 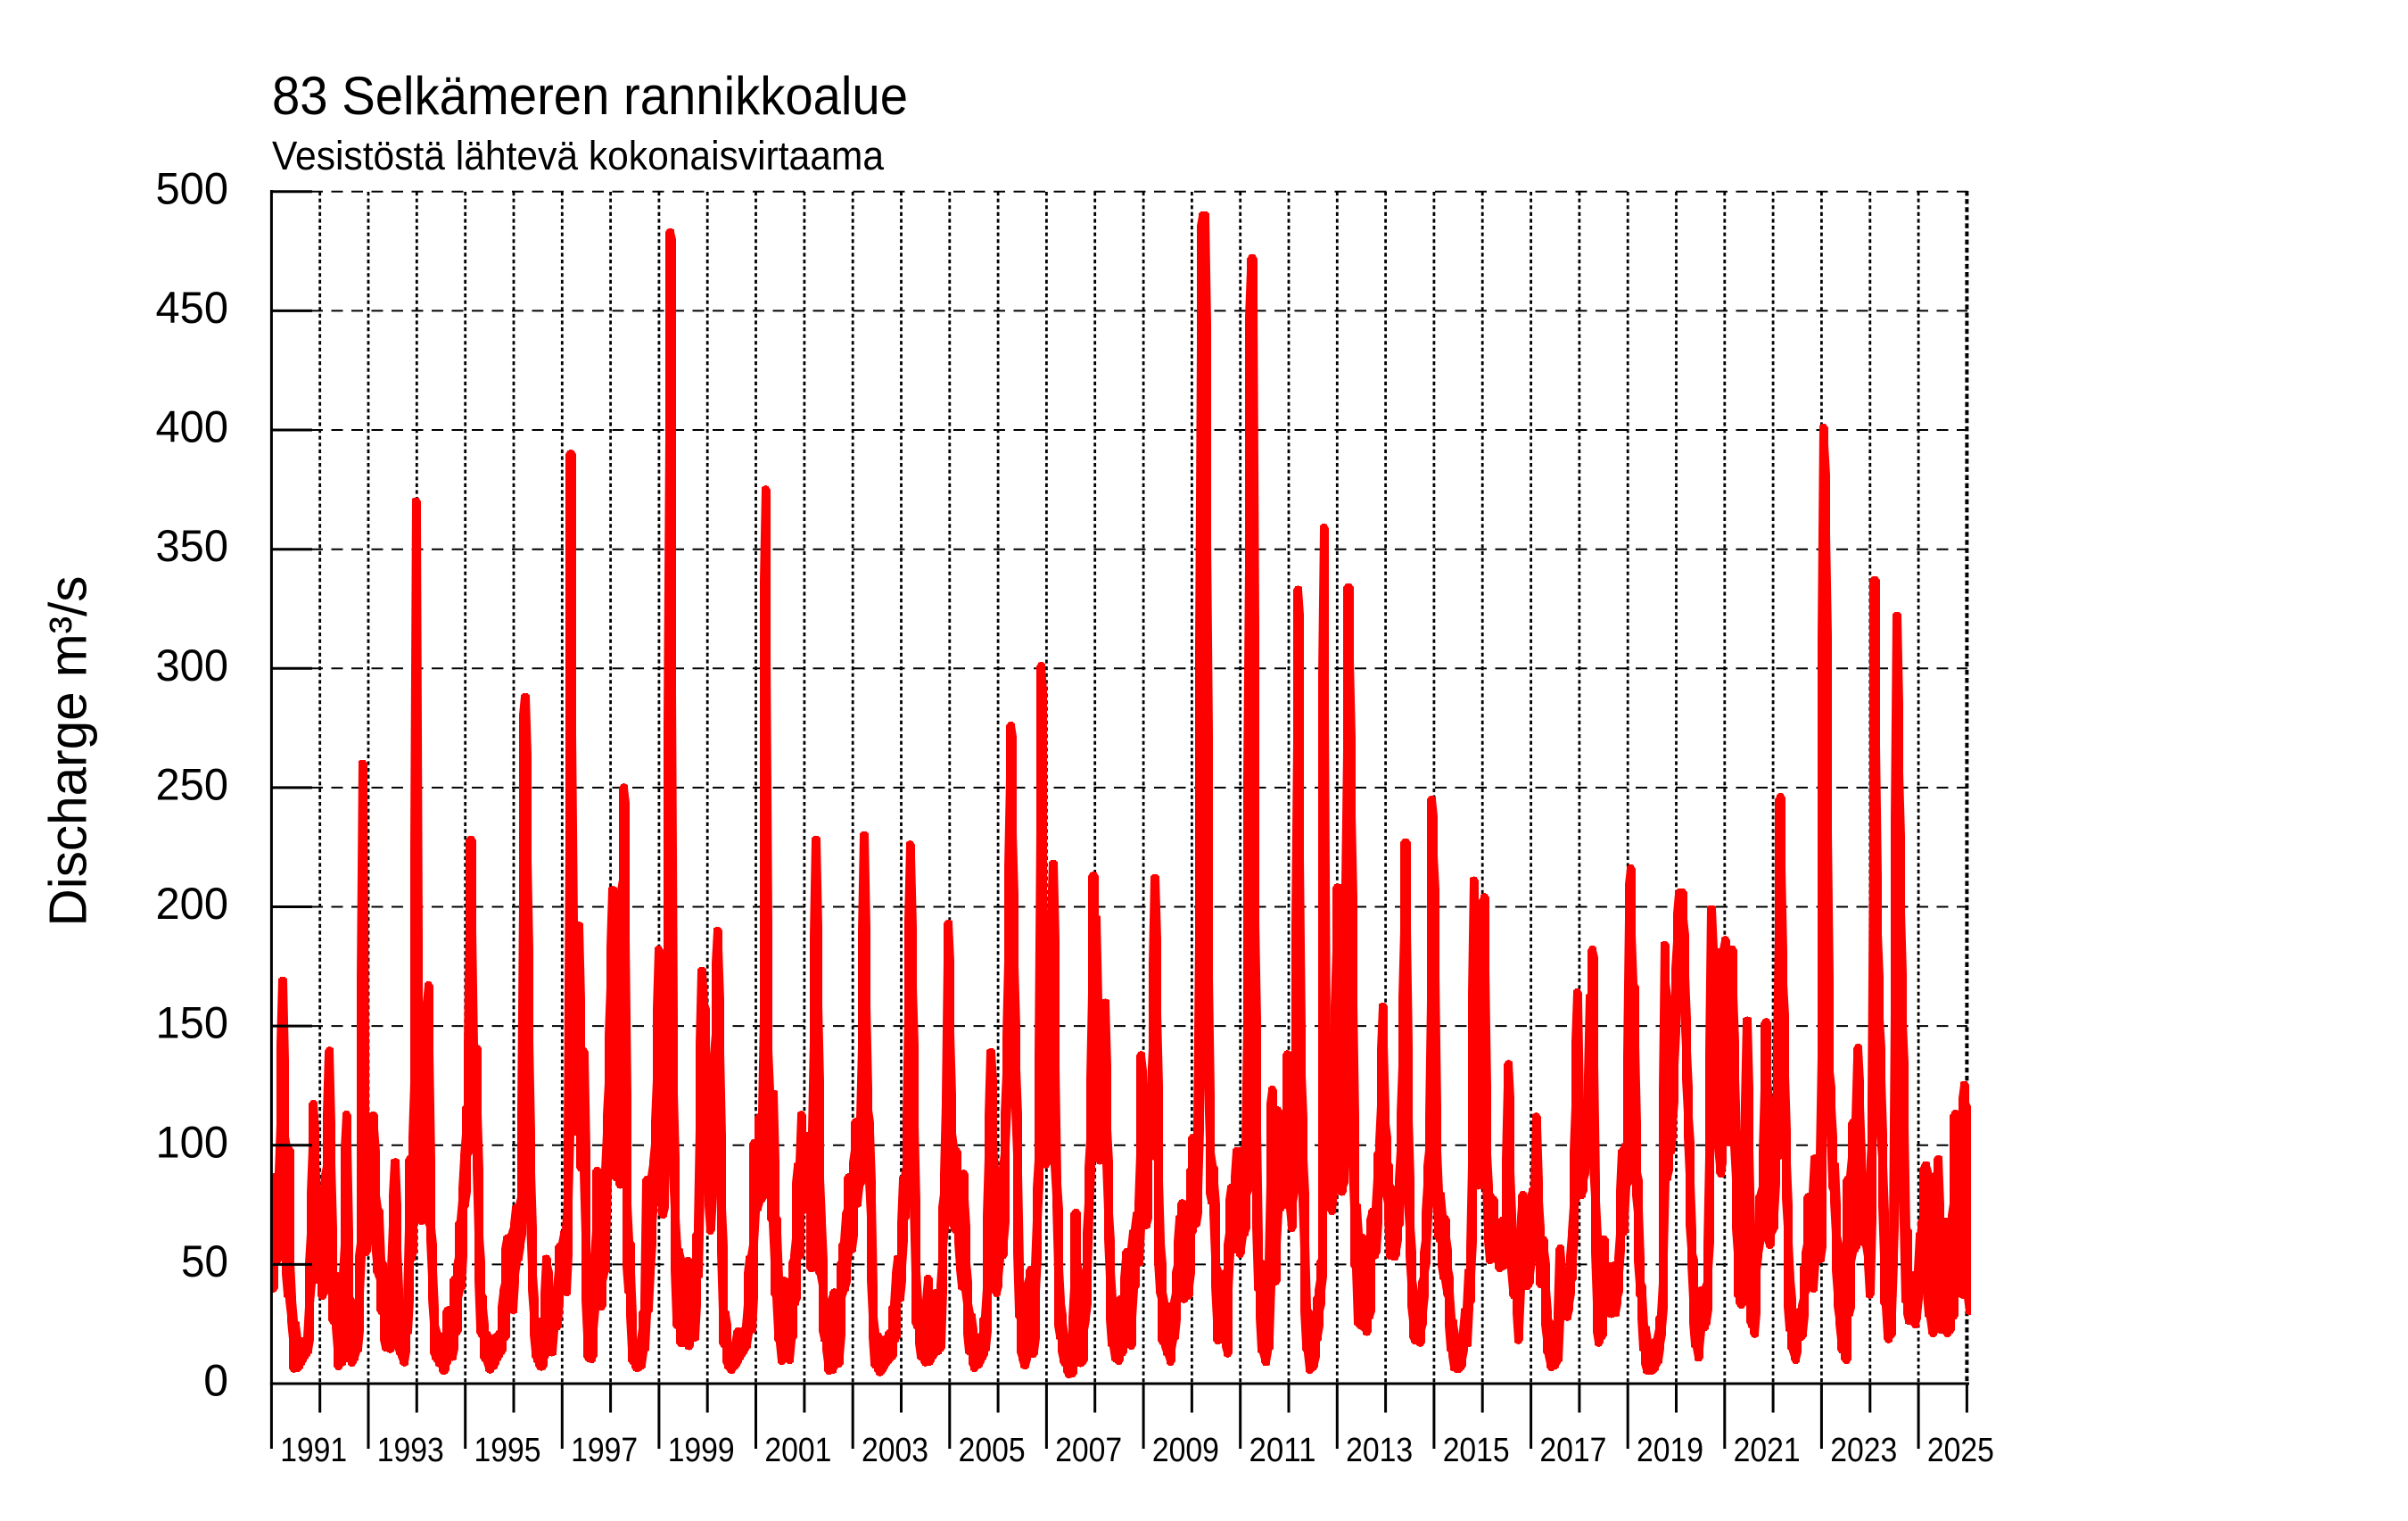 What do you see at coordinates (313, 1451) in the screenshot?
I see `svg-text: 1991` at bounding box center [313, 1451].